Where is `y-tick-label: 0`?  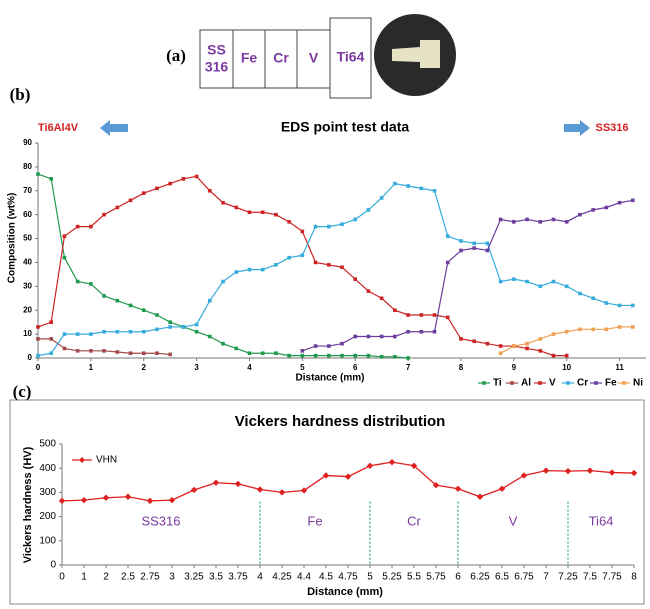 y-tick-label: 0 is located at coordinates (30, 357).